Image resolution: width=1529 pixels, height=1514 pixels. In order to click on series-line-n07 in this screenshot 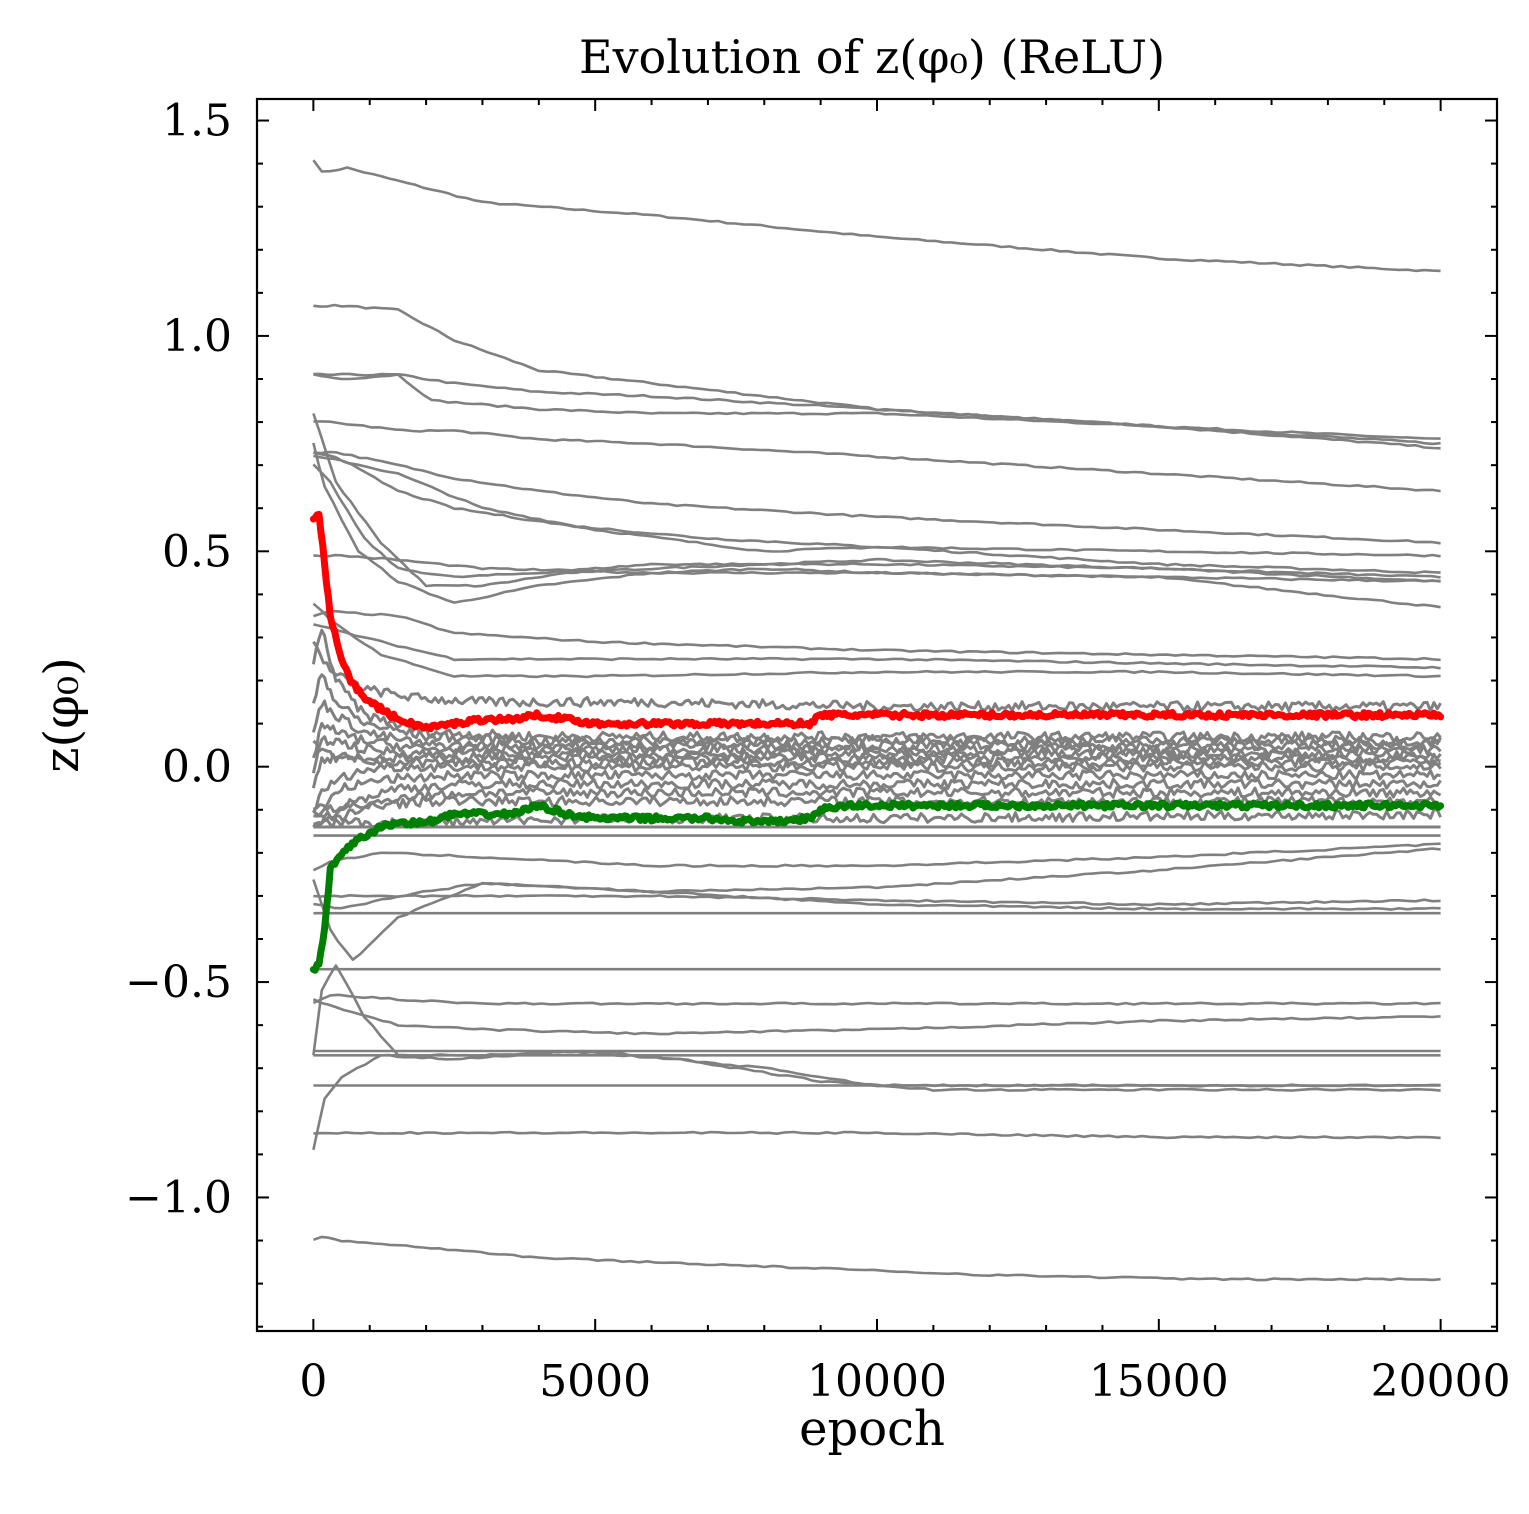, I will do `click(877, 514)`.